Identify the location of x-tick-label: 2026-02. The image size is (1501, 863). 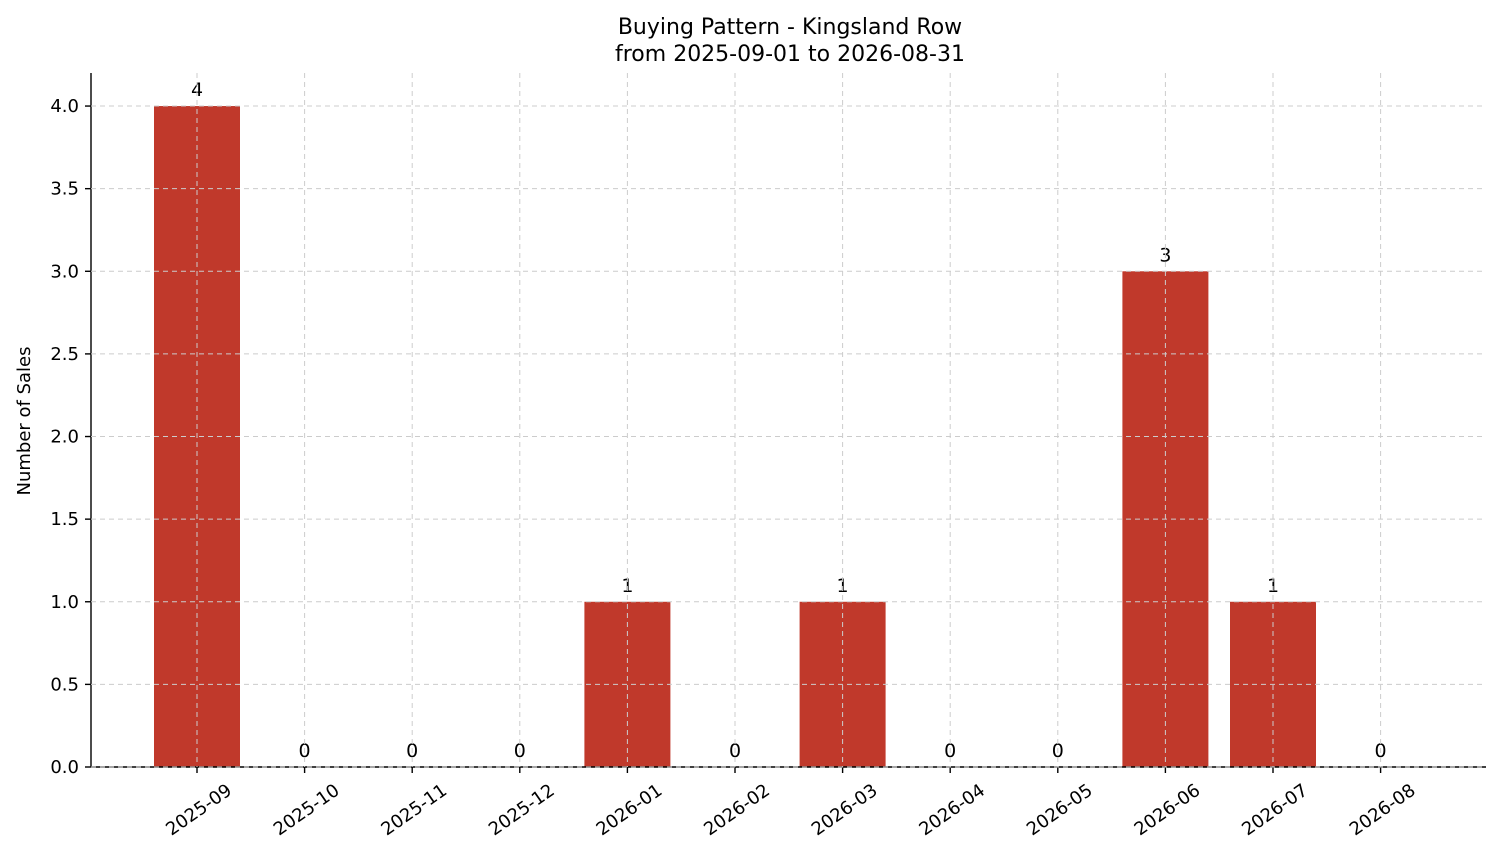
(737, 810).